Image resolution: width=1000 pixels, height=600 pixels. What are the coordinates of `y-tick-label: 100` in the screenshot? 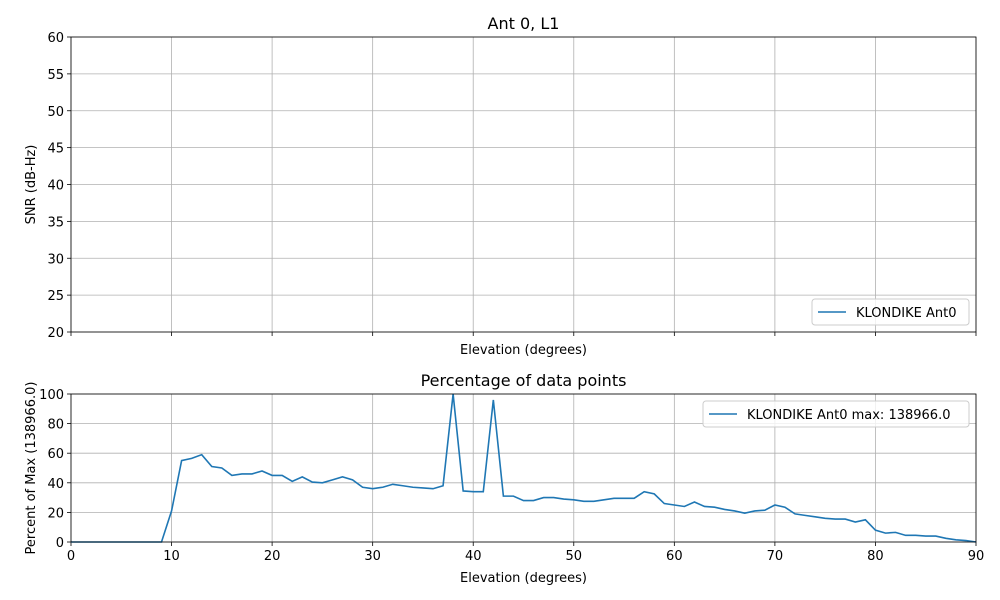 It's located at (51, 395).